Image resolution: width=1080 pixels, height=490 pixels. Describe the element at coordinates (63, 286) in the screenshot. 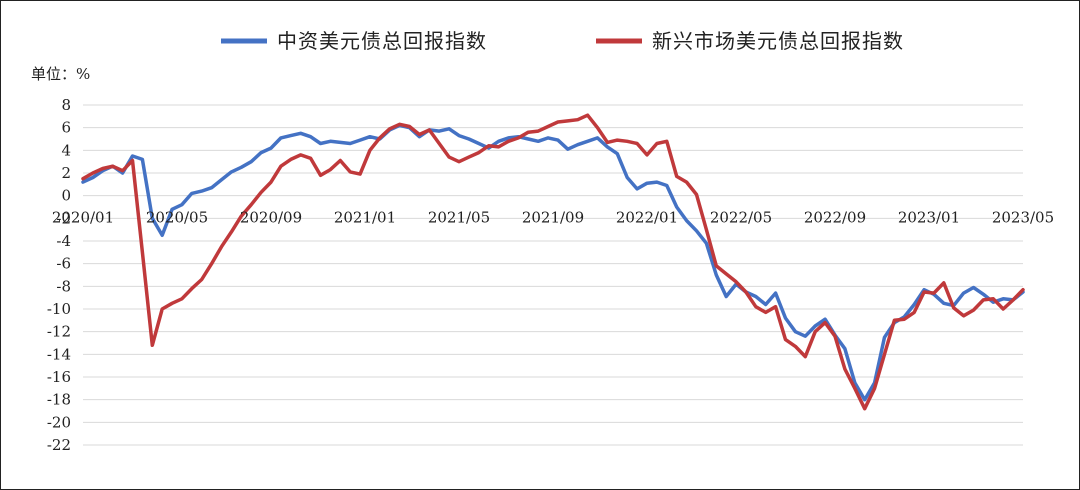

I see `y-tick-label: -8` at that location.